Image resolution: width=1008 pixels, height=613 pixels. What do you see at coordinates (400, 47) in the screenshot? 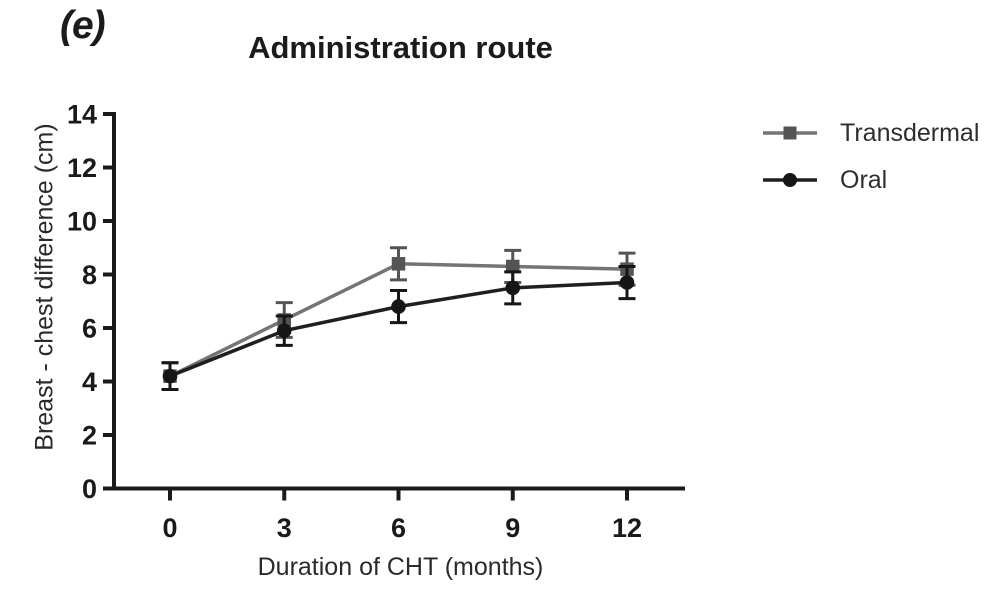
I see `chart-title: Administration route` at bounding box center [400, 47].